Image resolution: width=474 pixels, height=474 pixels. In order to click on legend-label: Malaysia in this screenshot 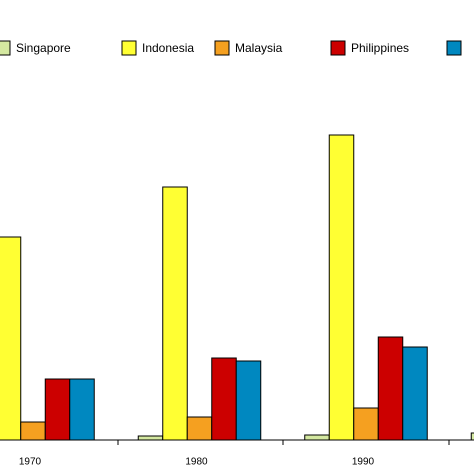, I will do `click(259, 48)`.